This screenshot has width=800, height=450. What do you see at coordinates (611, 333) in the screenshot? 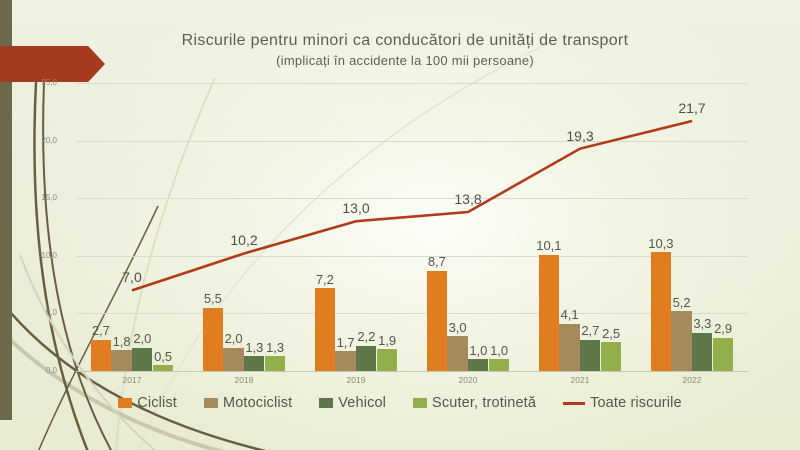
I see `bar-value-label: 2,5` at bounding box center [611, 333].